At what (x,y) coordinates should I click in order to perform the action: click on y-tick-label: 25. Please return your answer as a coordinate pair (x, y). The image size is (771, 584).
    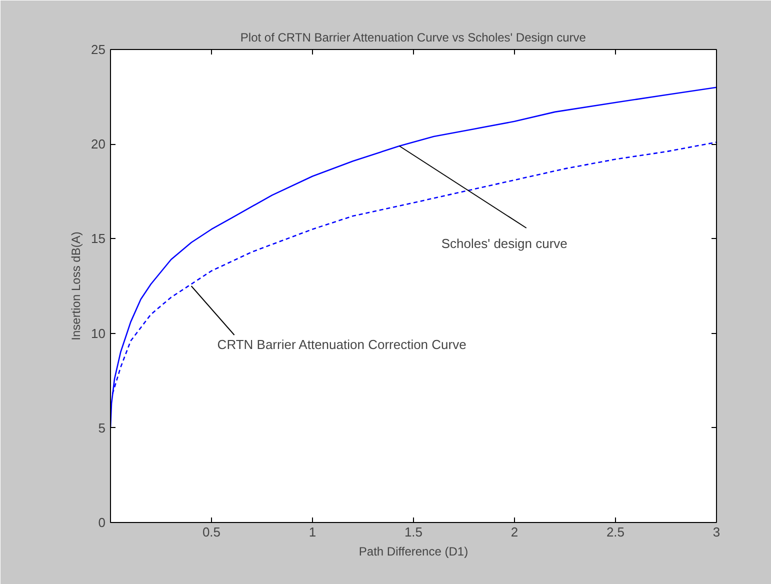
    Looking at the image, I should click on (98, 49).